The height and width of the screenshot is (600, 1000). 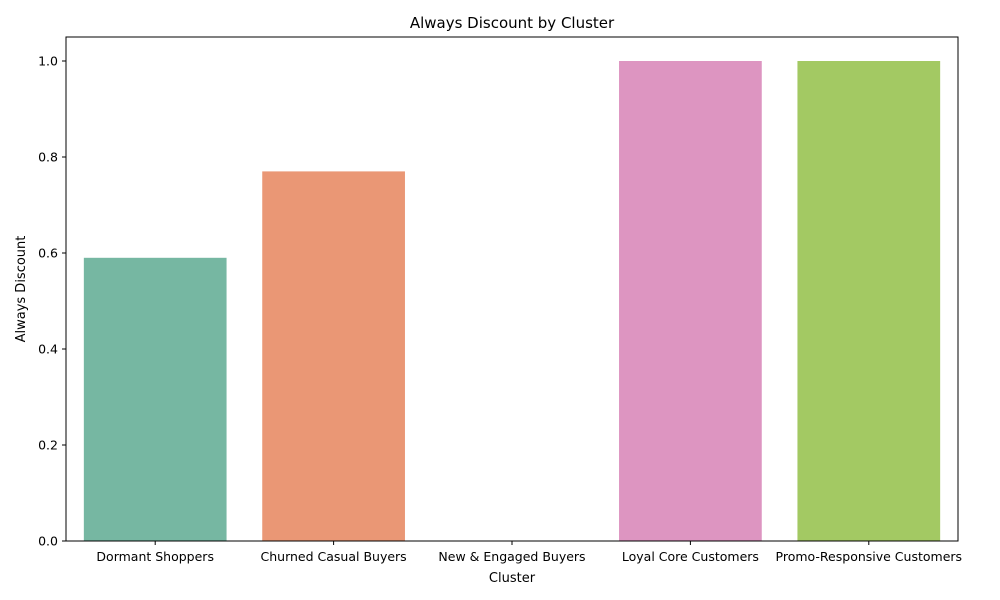 I want to click on chart-title: Always Discount by Cluster, so click(x=512, y=23).